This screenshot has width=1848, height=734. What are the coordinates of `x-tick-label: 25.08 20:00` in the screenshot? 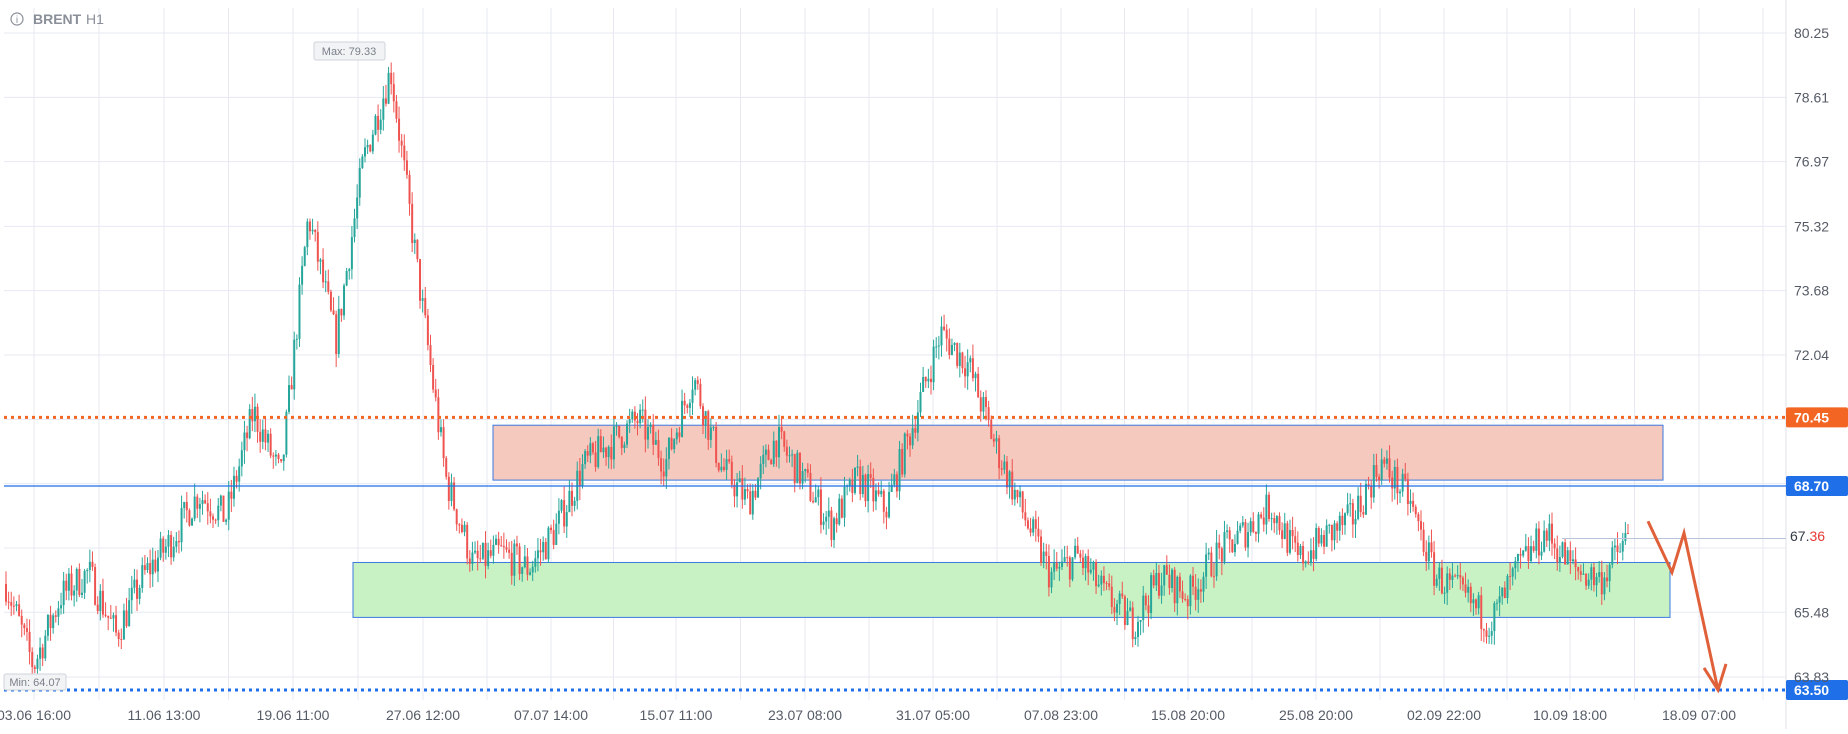 It's located at (1316, 715).